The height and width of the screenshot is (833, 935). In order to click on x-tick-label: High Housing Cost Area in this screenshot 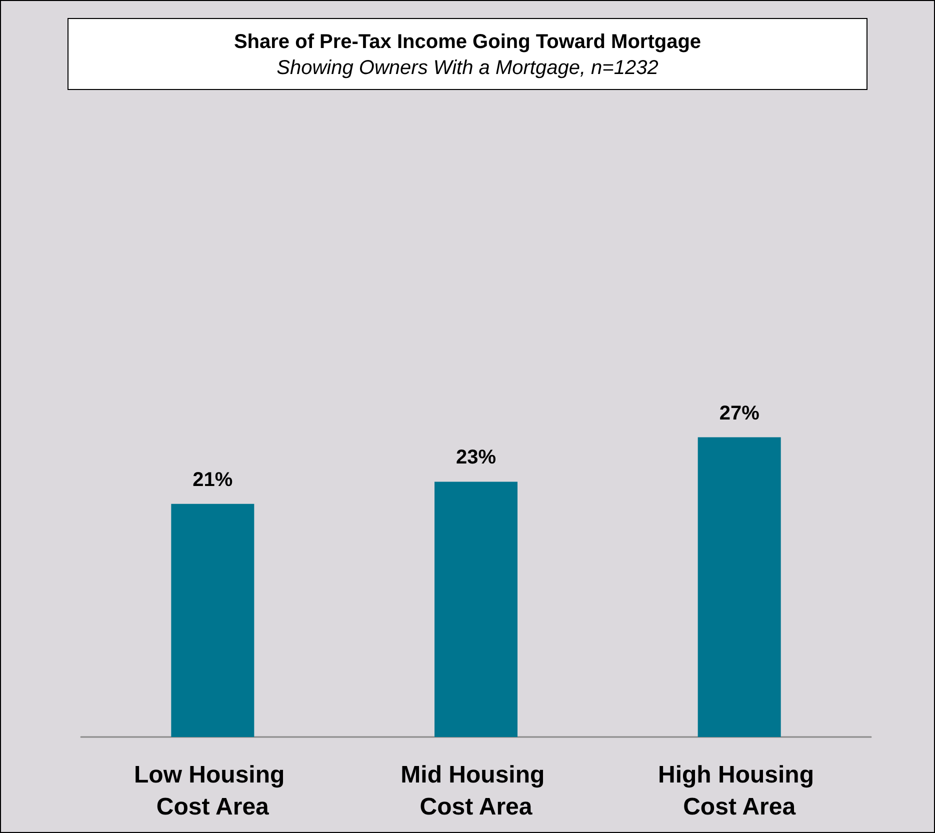, I will do `click(739, 791)`.